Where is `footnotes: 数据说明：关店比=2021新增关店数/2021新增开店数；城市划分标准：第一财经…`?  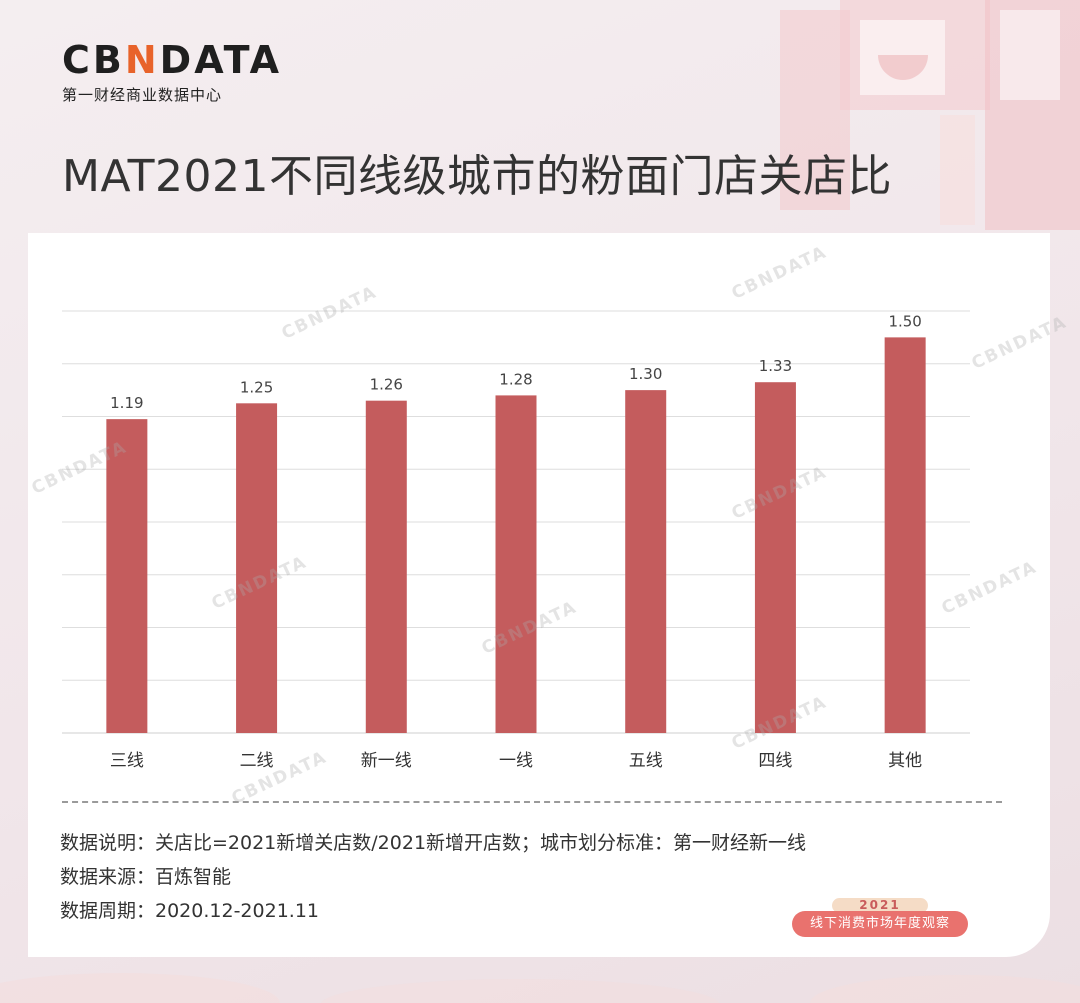
footnotes: 数据说明：关店比=2021新增关店数/2021新增开店数；城市划分标准：第一财经… is located at coordinates (433, 878).